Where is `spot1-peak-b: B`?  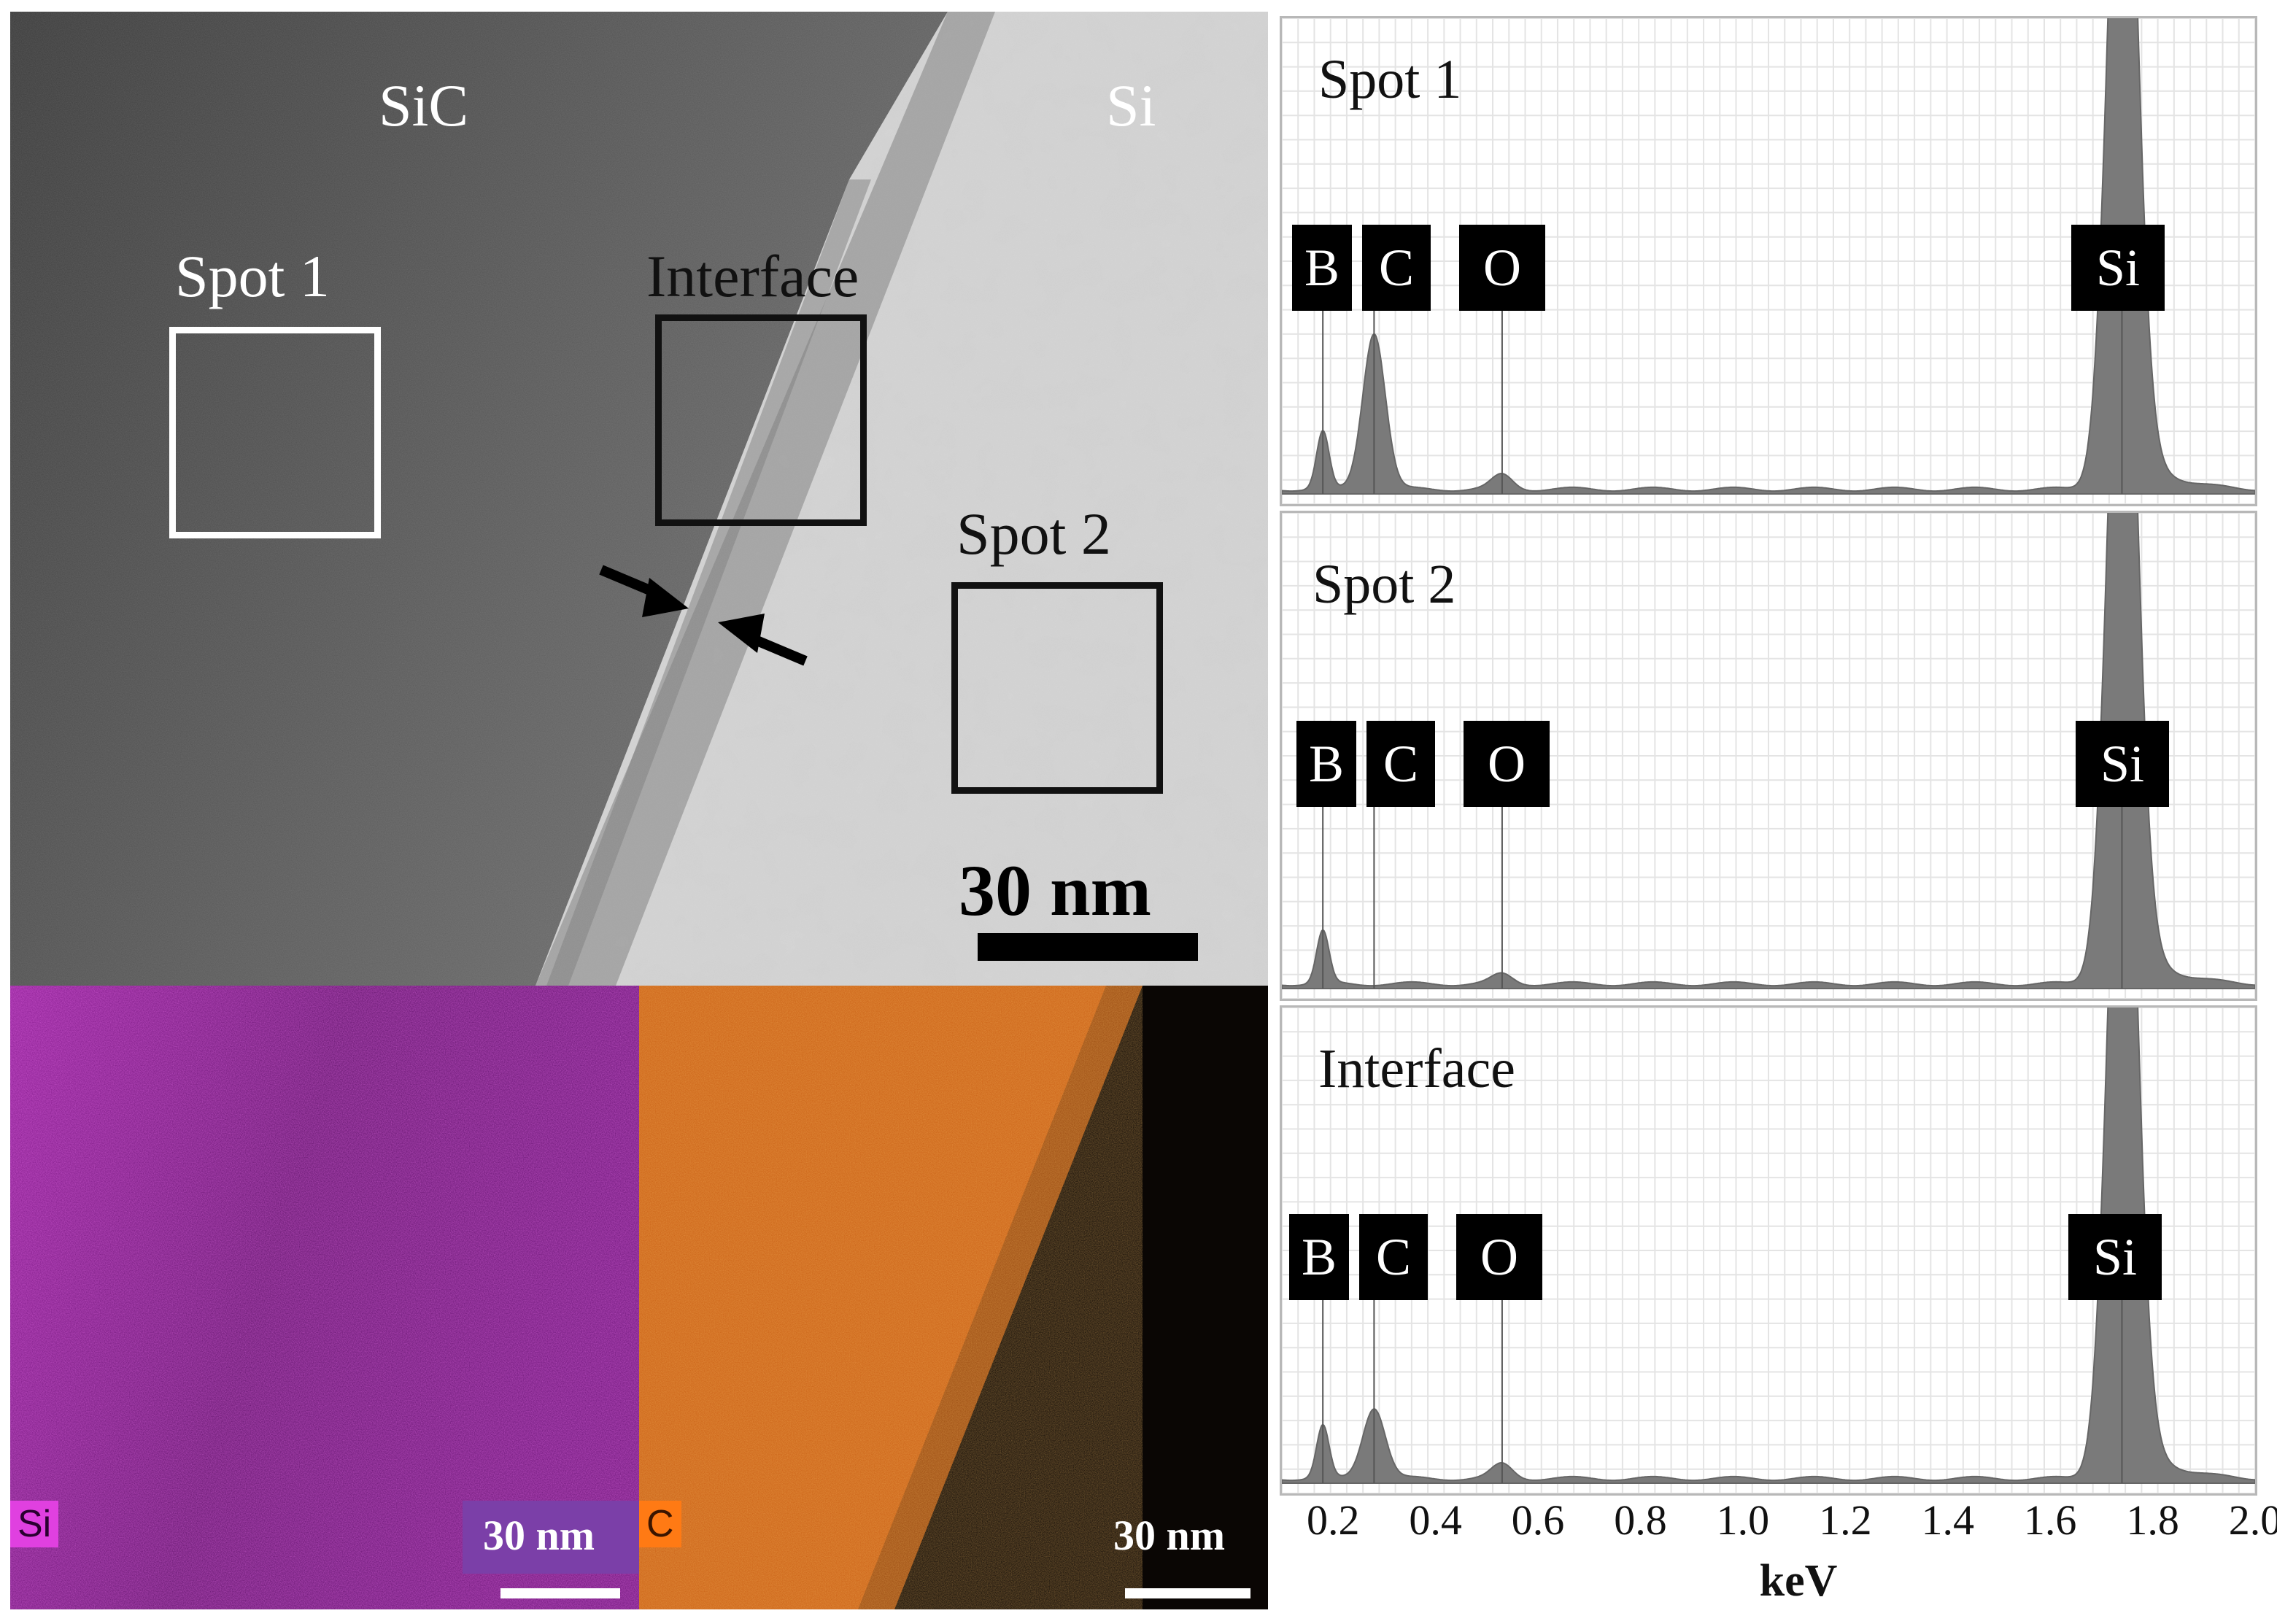
spot1-peak-b: B is located at coordinates (1322, 268).